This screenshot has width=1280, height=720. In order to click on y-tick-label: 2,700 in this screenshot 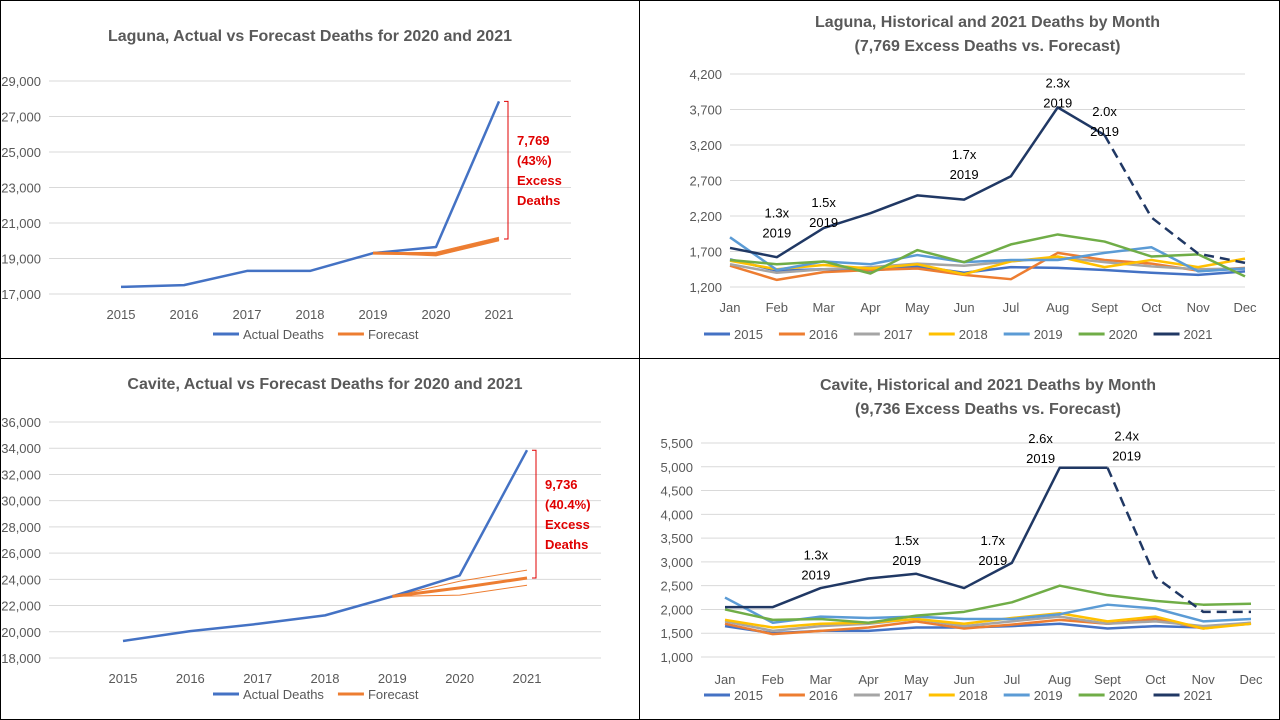, I will do `click(705, 181)`.